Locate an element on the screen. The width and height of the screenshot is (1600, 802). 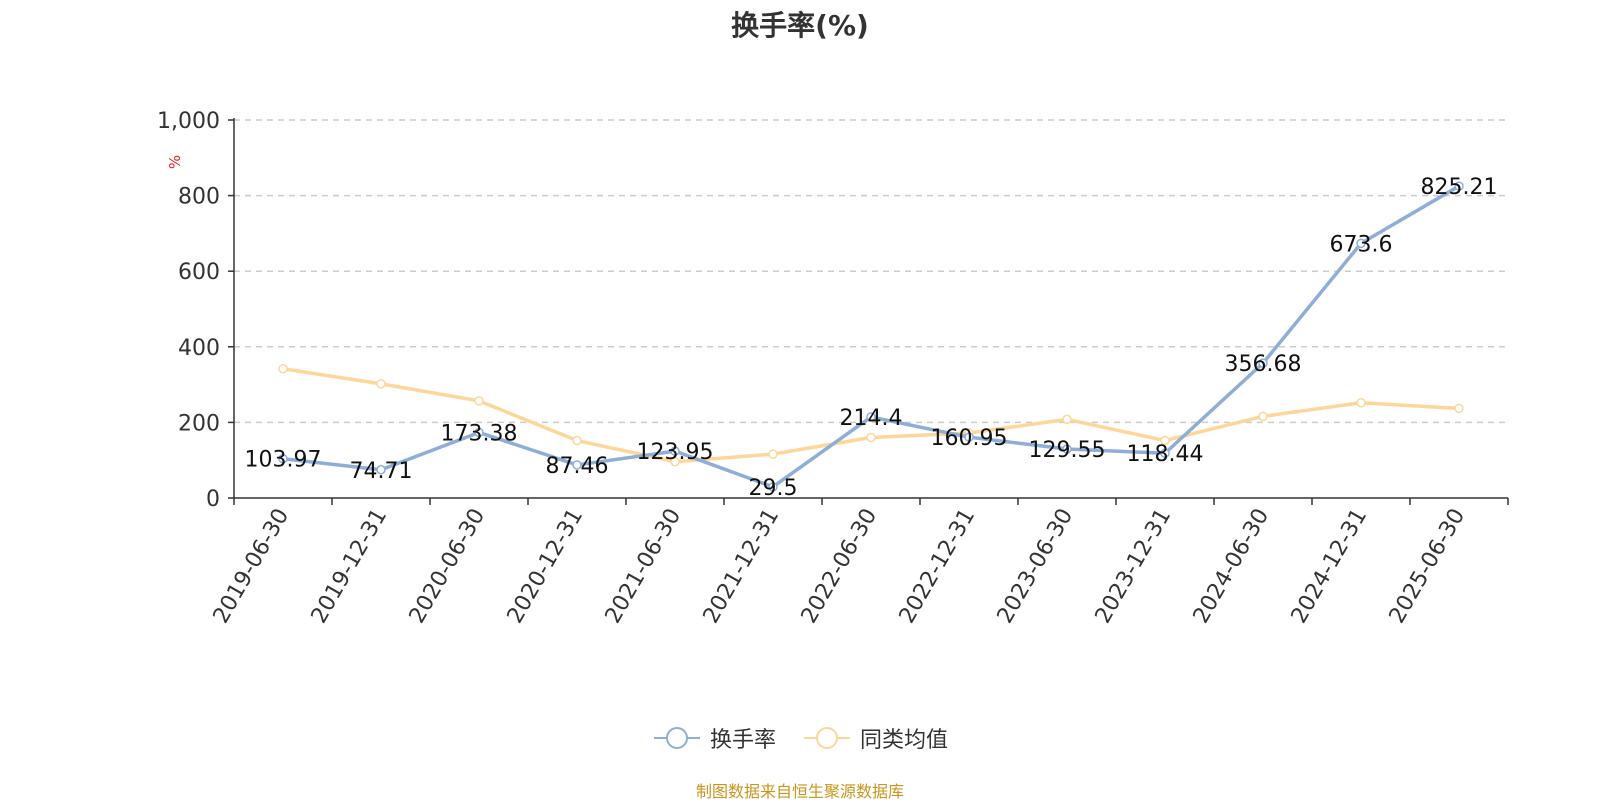
data-source-note: 制图数据来自恒生聚源数据库 is located at coordinates (799, 791).